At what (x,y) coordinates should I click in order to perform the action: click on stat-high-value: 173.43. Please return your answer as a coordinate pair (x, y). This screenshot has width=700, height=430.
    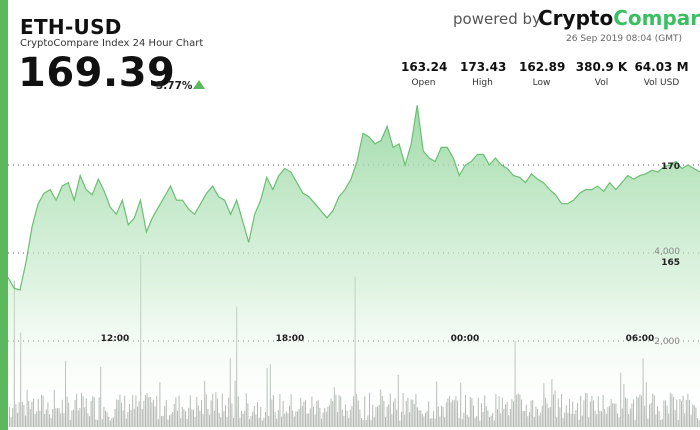
    Looking at the image, I should click on (483, 67).